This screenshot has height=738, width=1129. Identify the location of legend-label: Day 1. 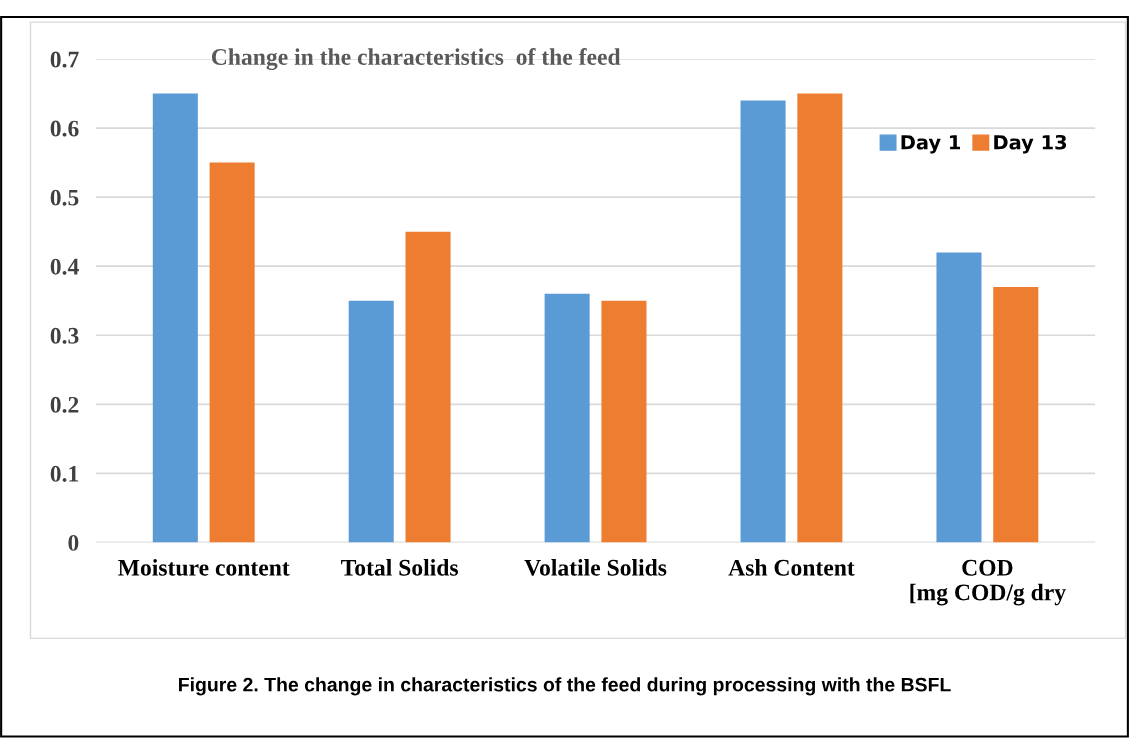
(931, 144).